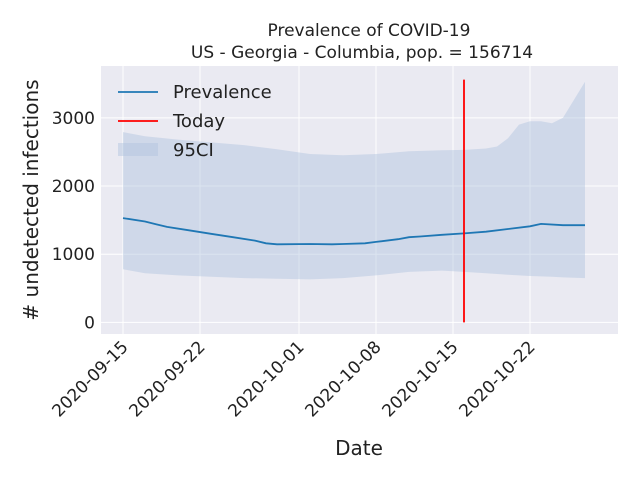 This screenshot has height=480, width=640. What do you see at coordinates (73, 187) in the screenshot?
I see `y-tick-label: 2000` at bounding box center [73, 187].